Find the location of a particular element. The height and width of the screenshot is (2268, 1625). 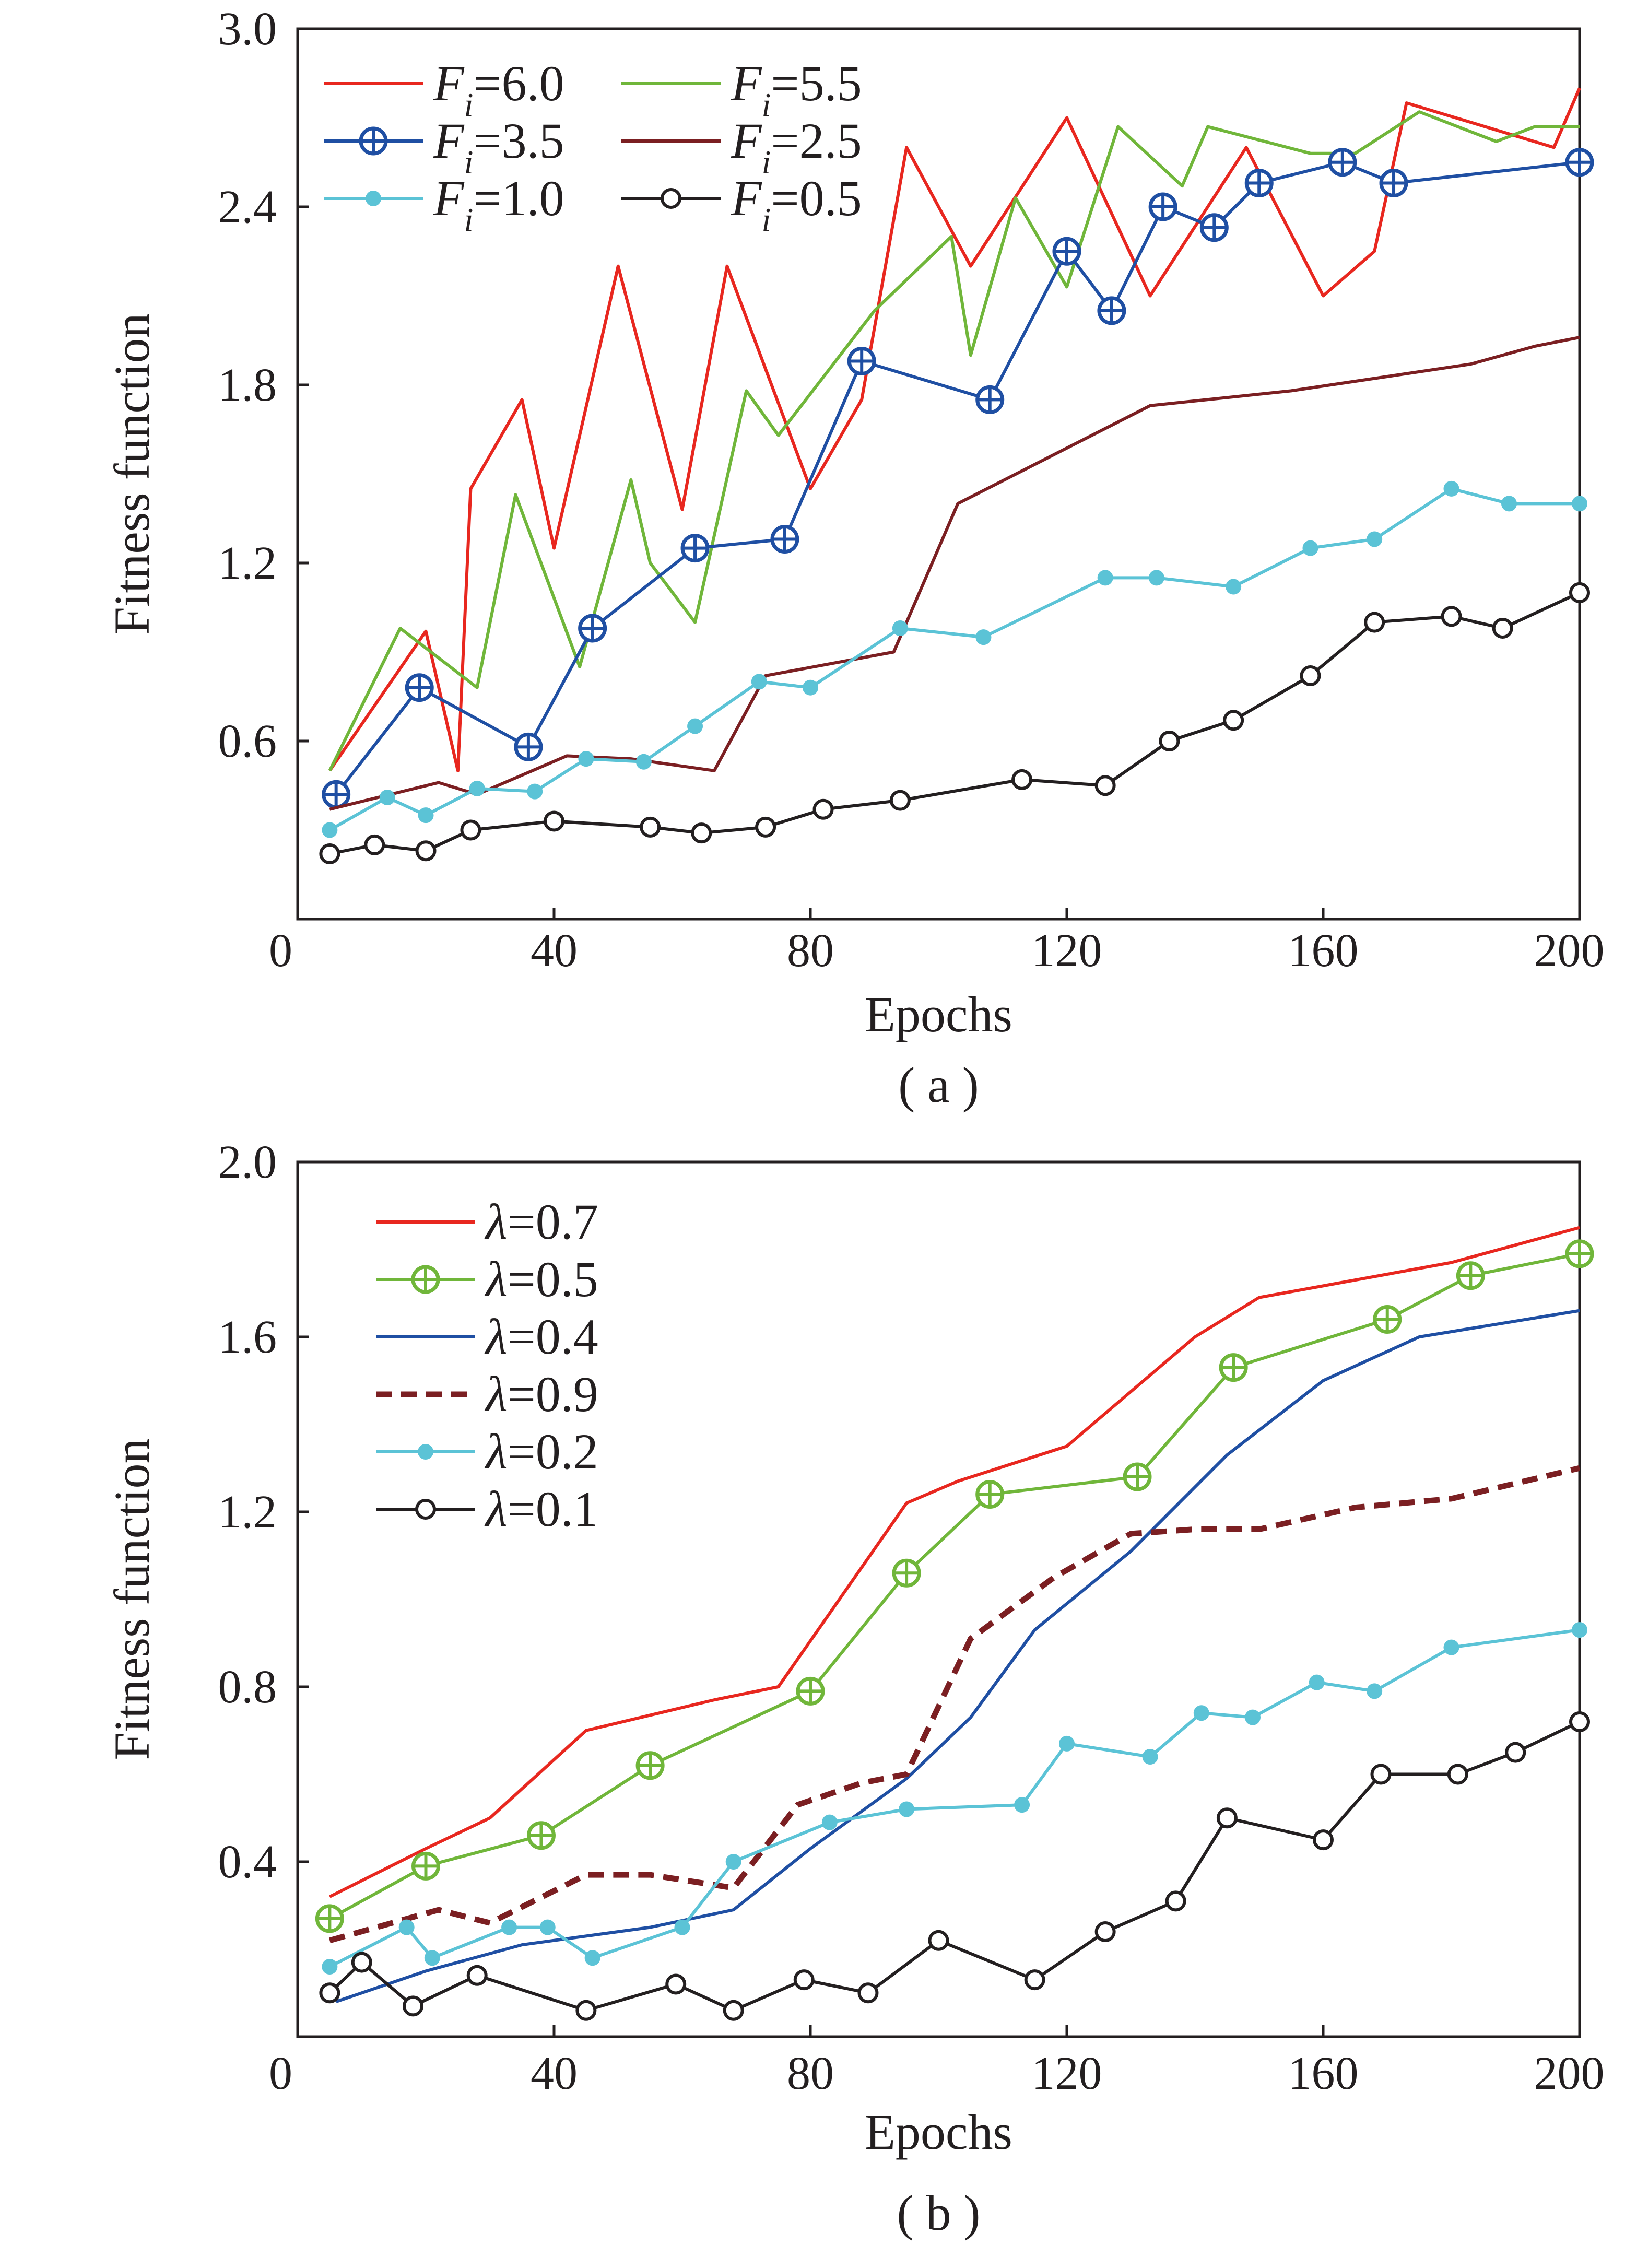

legend-entry: Fi=3.5 is located at coordinates (444, 147).